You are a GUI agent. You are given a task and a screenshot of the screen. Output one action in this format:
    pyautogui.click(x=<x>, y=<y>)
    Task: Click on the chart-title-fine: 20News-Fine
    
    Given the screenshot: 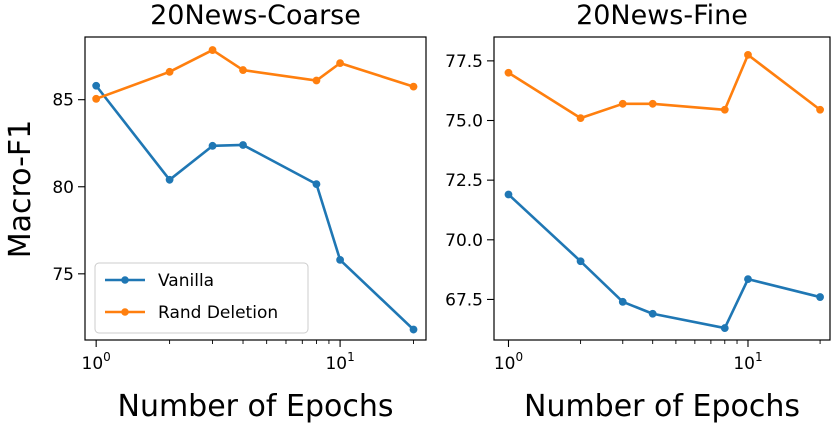 What is the action you would take?
    pyautogui.click(x=662, y=15)
    